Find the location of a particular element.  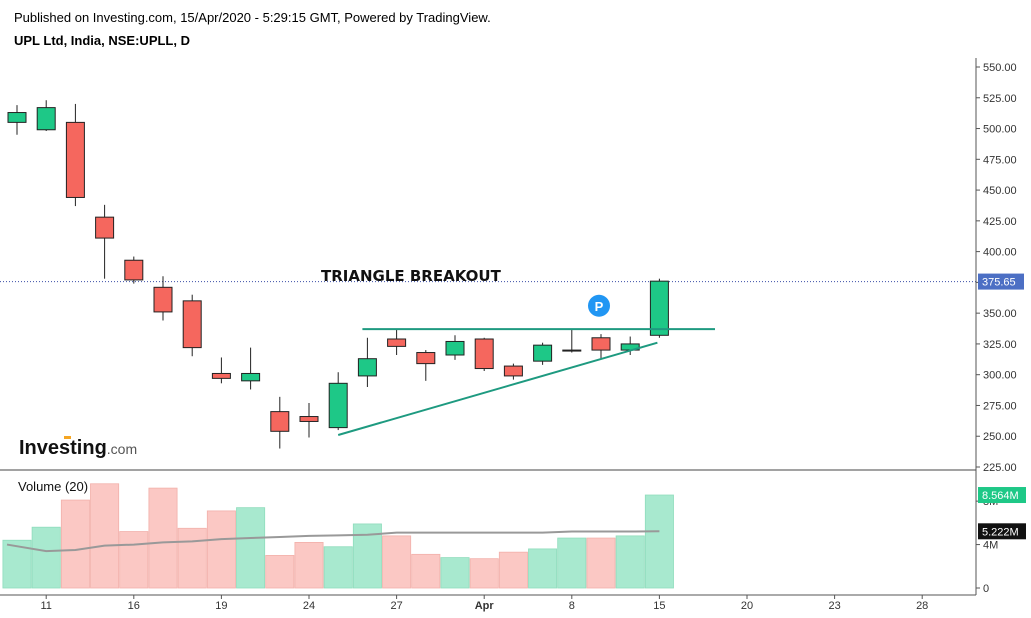

y-tick-label: 400.00 is located at coordinates (1000, 253).